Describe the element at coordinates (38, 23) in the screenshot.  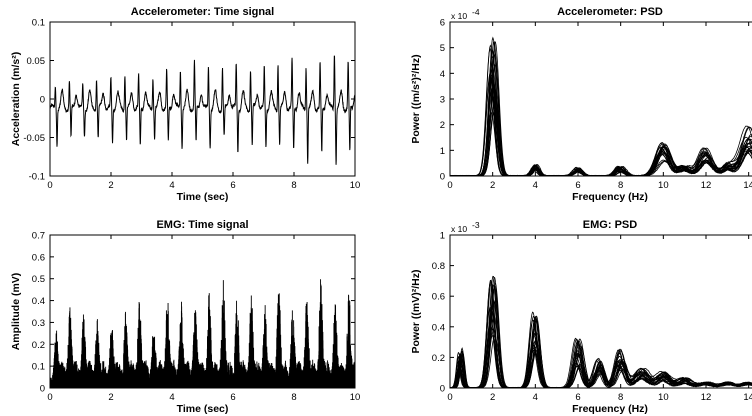
I see `acc-time-ytick-label: 0.1` at that location.